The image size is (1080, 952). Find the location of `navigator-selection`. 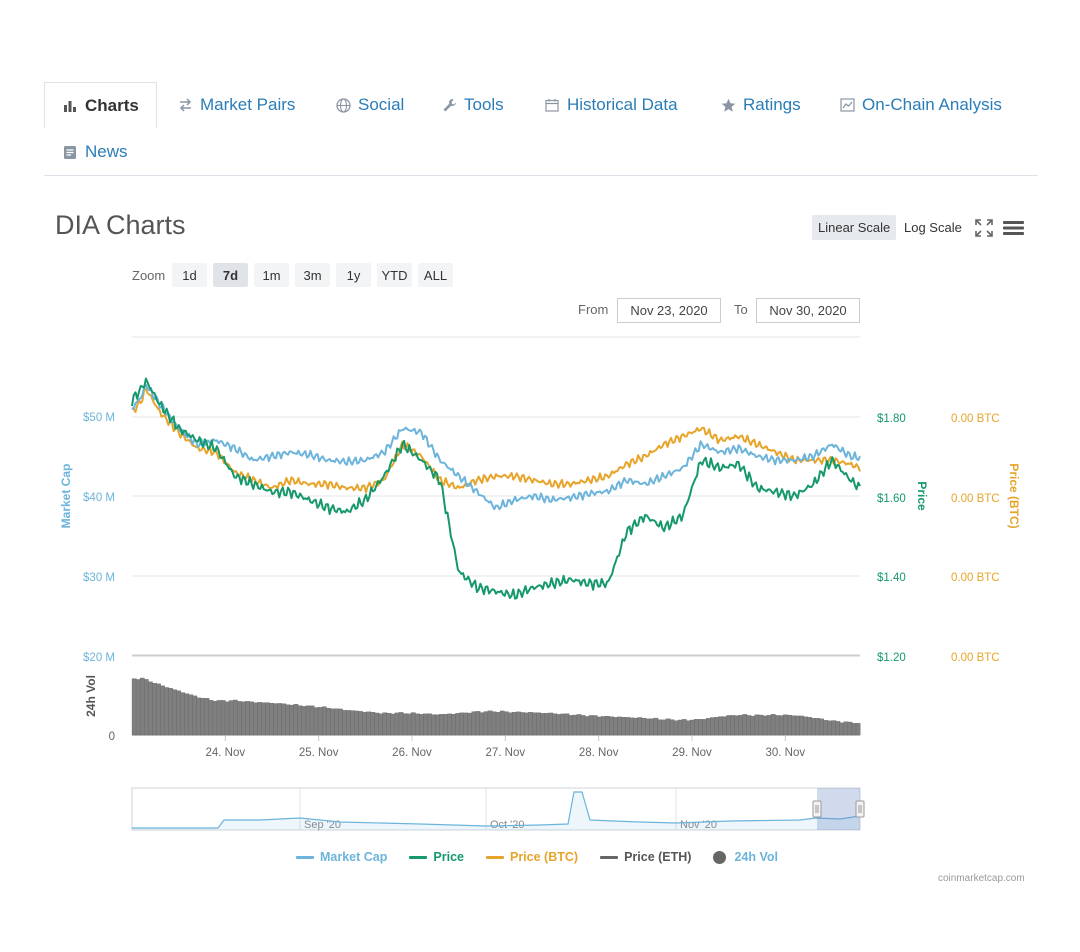

navigator-selection is located at coordinates (838, 809).